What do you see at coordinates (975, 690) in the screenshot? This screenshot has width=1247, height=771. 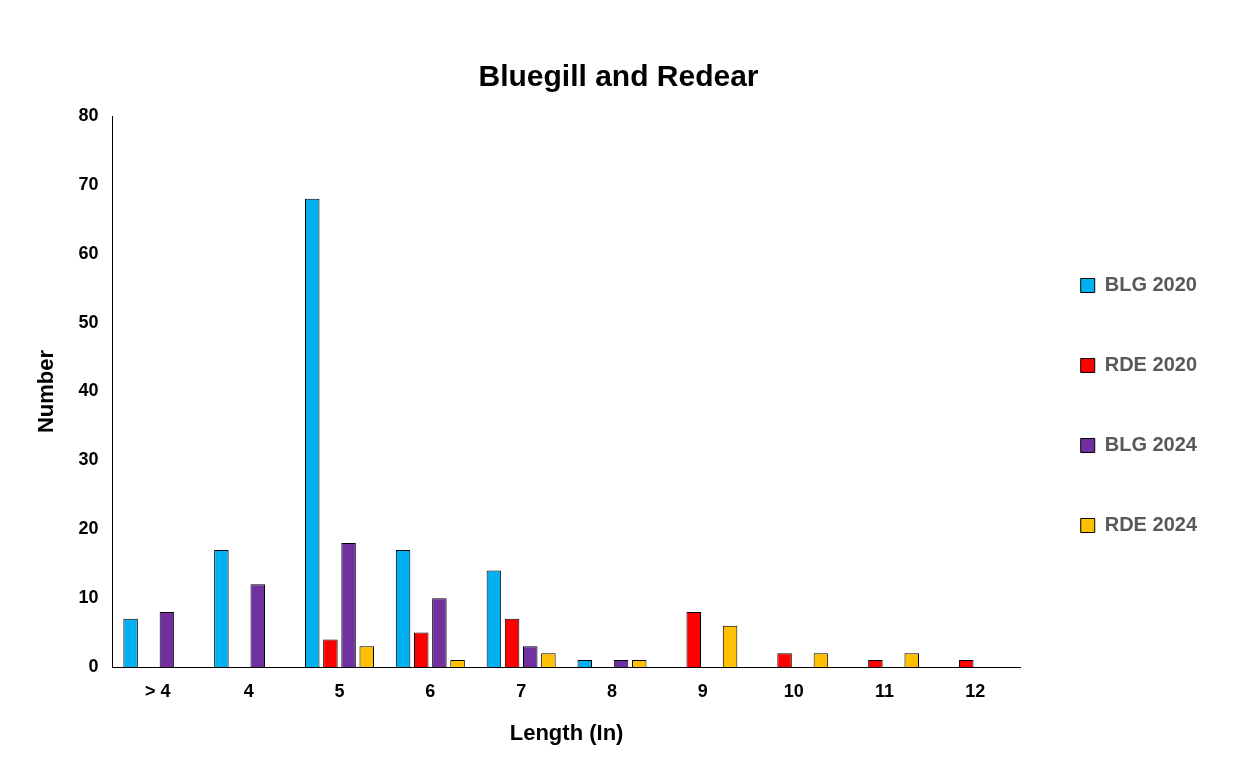 I see `x-tick-label: 12` at bounding box center [975, 690].